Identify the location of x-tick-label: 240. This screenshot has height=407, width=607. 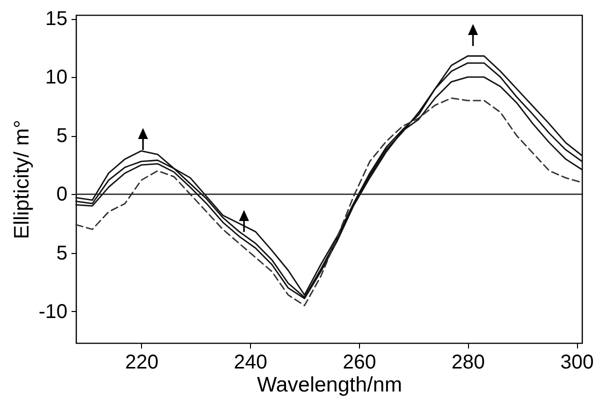
(251, 363).